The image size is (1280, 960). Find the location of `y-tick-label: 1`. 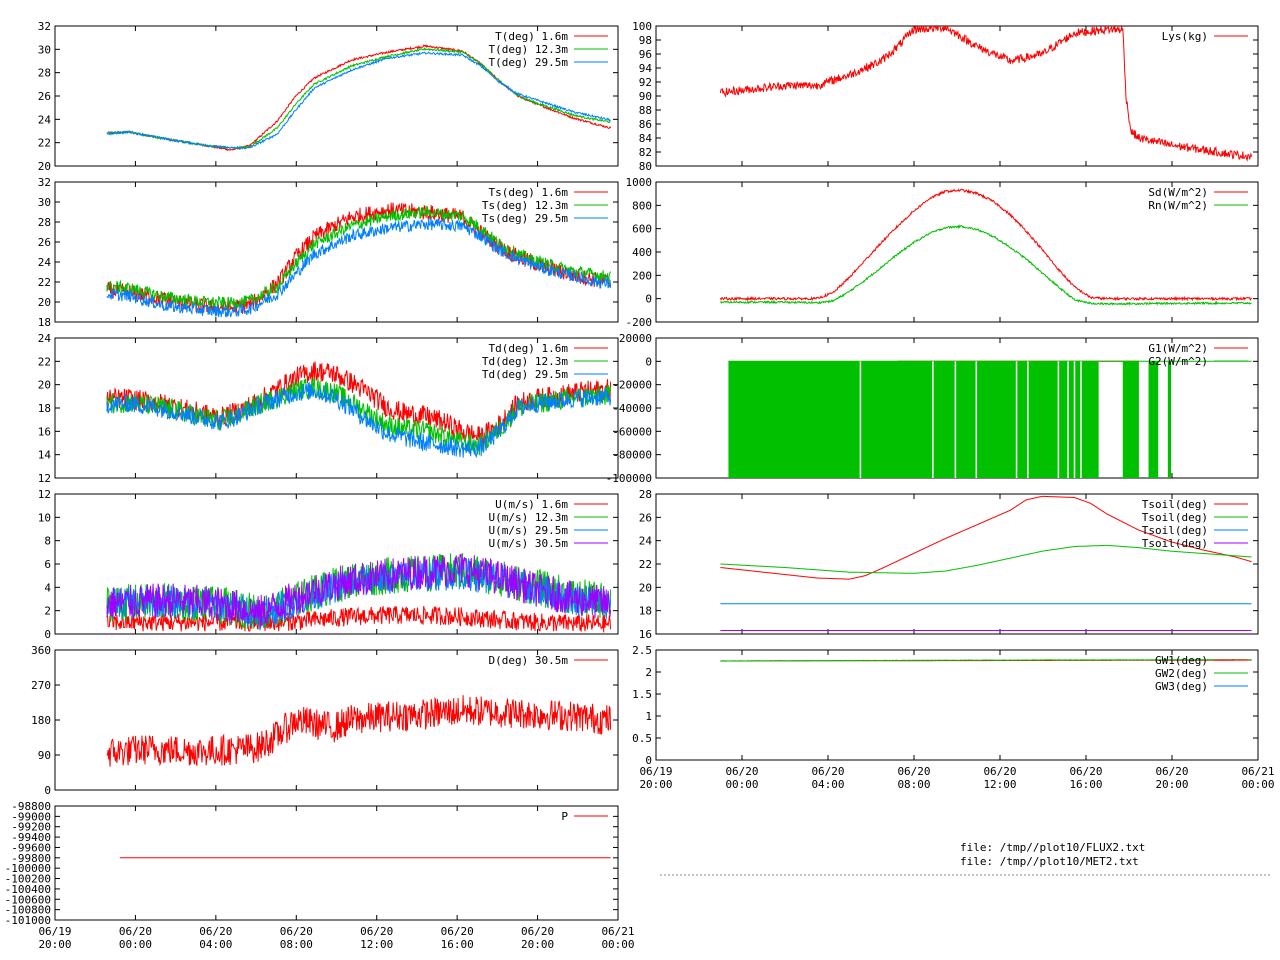

y-tick-label: 1 is located at coordinates (648, 716).